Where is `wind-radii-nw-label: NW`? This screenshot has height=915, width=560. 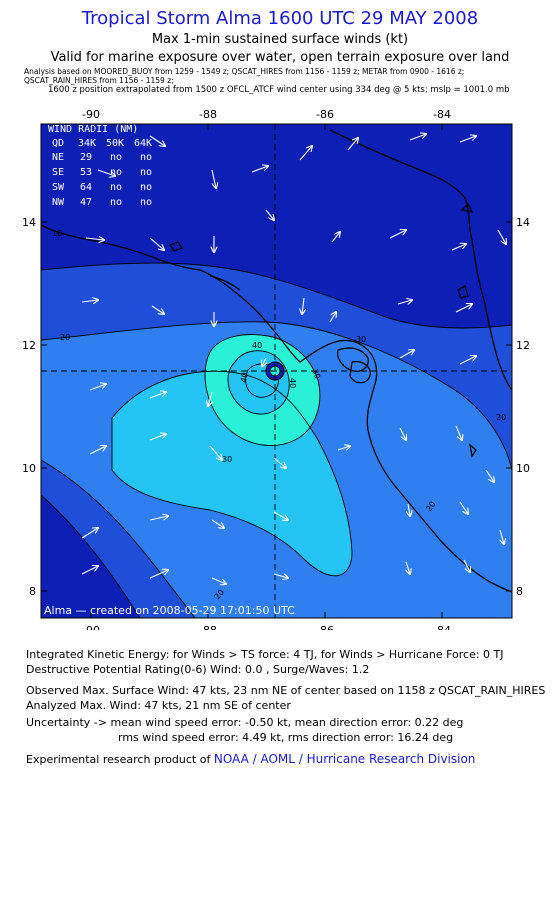
wind-radii-nw-label: NW is located at coordinates (58, 202).